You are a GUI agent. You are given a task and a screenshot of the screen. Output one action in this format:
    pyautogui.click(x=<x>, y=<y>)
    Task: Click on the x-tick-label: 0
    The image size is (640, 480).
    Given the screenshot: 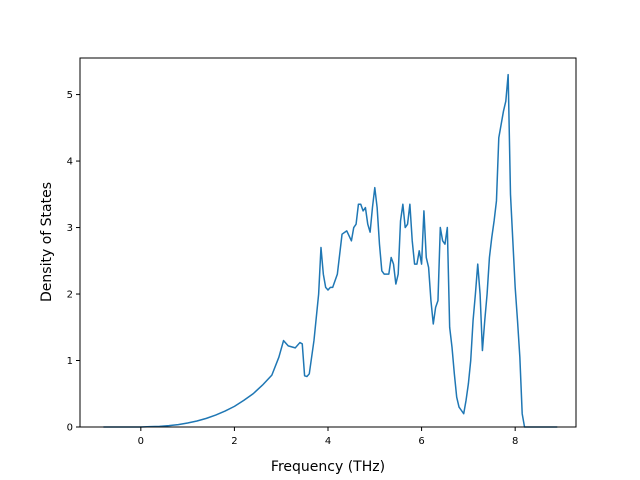 What is the action you would take?
    pyautogui.click(x=141, y=441)
    